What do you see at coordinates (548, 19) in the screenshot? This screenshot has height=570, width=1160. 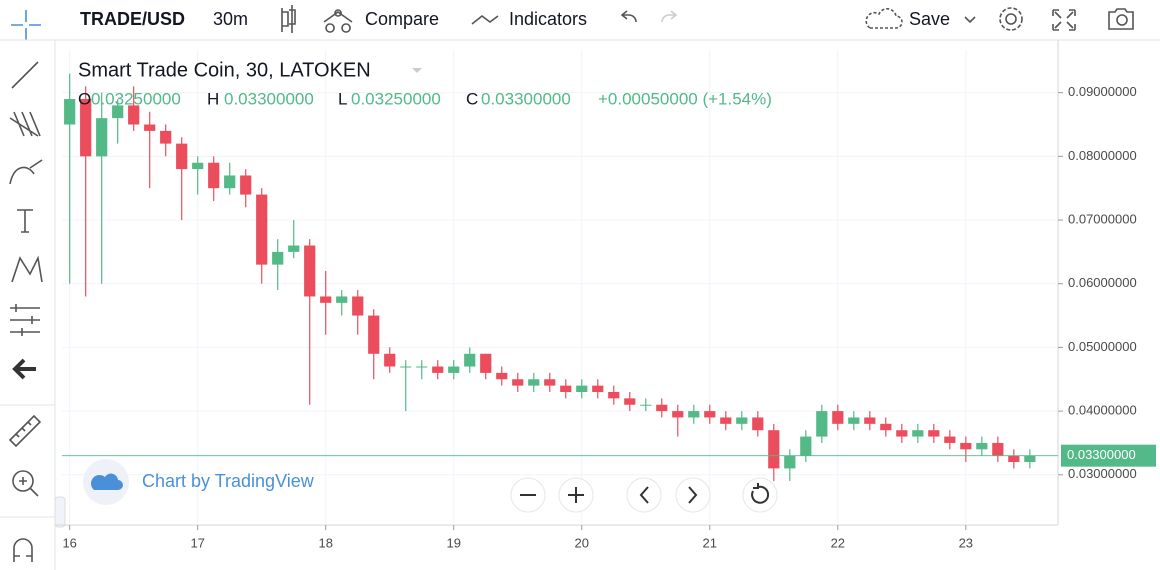 I see `indicators-button: Indicators` at bounding box center [548, 19].